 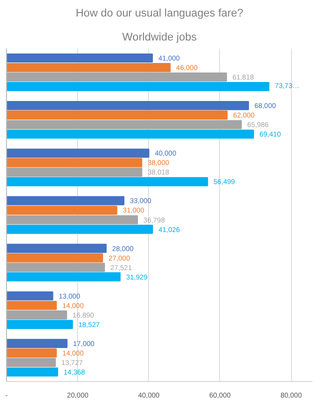 I want to click on chart-title: How do our usual languages fare?, so click(x=160, y=14).